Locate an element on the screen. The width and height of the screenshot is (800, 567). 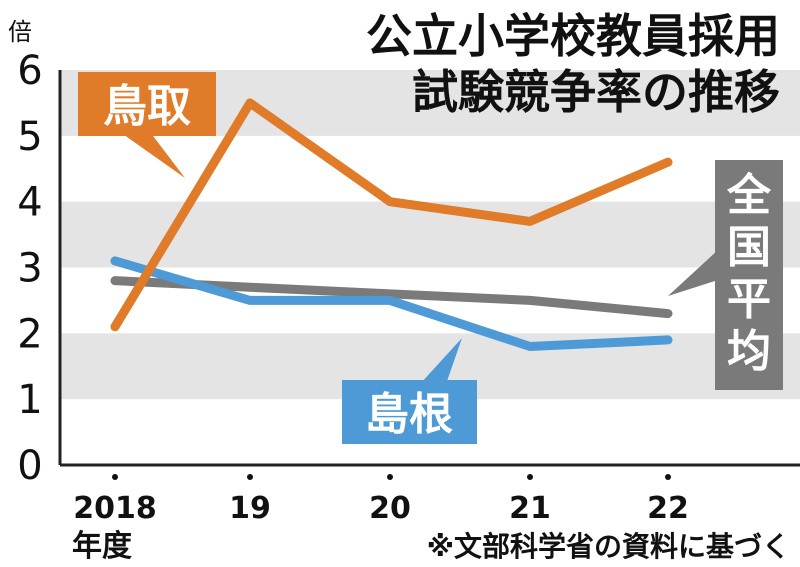
callout-box-shimane is located at coordinates (409, 412).